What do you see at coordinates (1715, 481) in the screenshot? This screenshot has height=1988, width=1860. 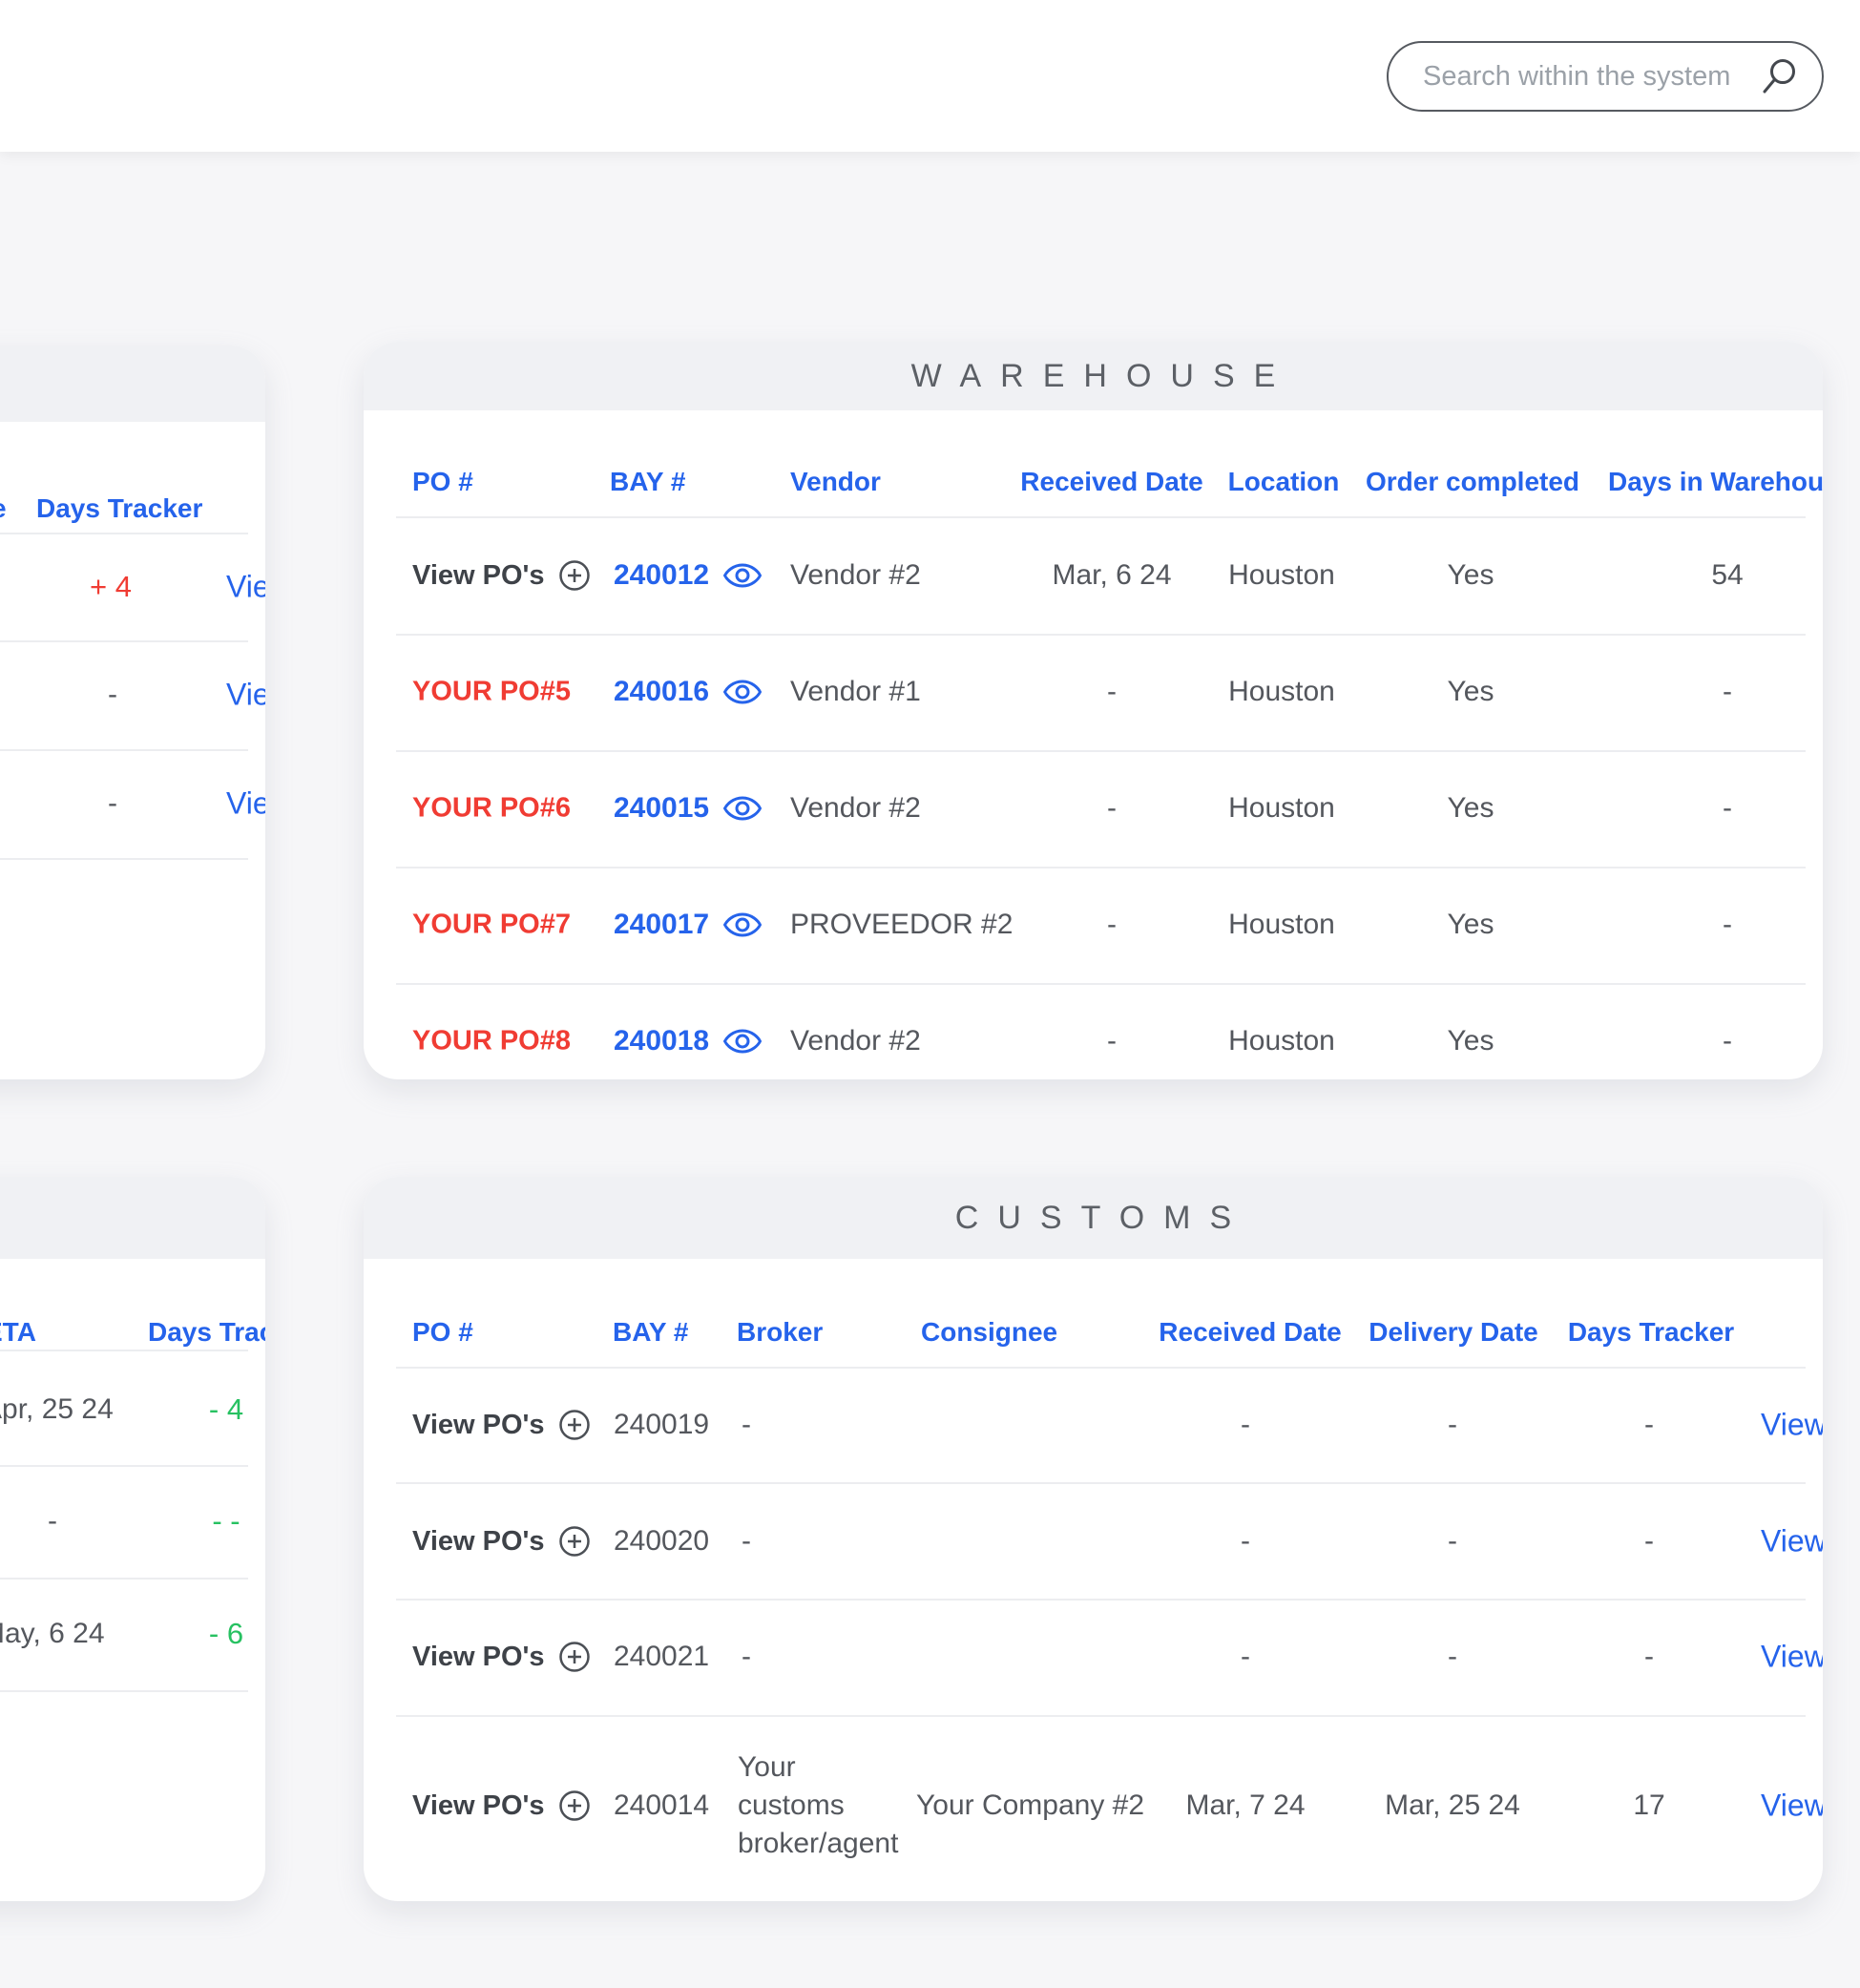 I see `column-header-days-in-warehouse: Days in Warehouse` at bounding box center [1715, 481].